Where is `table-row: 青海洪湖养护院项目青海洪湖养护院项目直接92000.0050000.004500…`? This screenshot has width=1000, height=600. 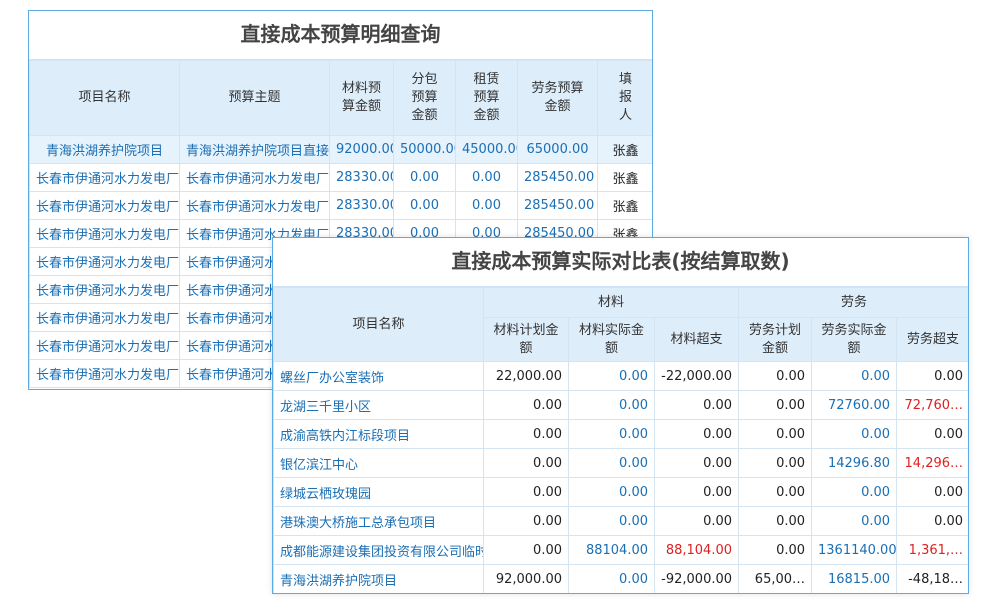 table-row: 青海洪湖养护院项目青海洪湖养护院项目直接92000.0050000.004500… is located at coordinates (340, 149).